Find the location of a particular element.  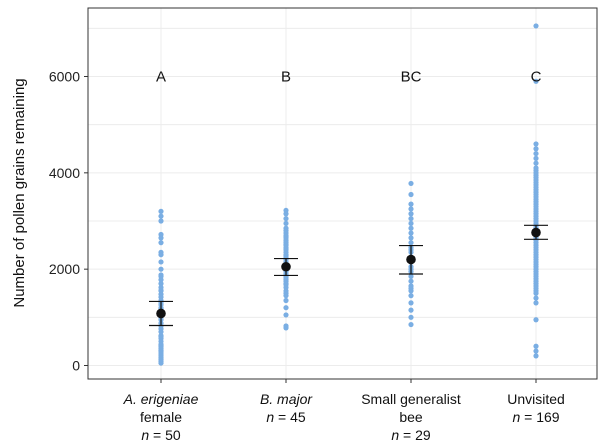

y-tick-label: 6000 is located at coordinates (64, 77).